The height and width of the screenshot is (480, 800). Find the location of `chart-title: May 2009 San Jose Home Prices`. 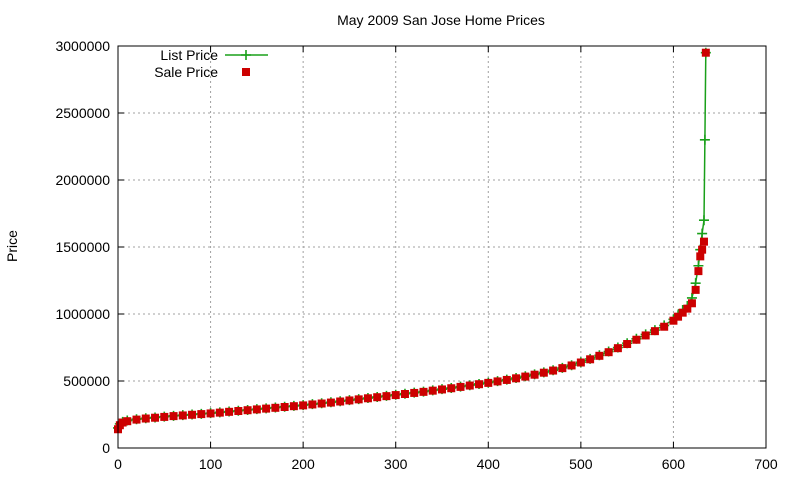

chart-title: May 2009 San Jose Home Prices is located at coordinates (441, 20).